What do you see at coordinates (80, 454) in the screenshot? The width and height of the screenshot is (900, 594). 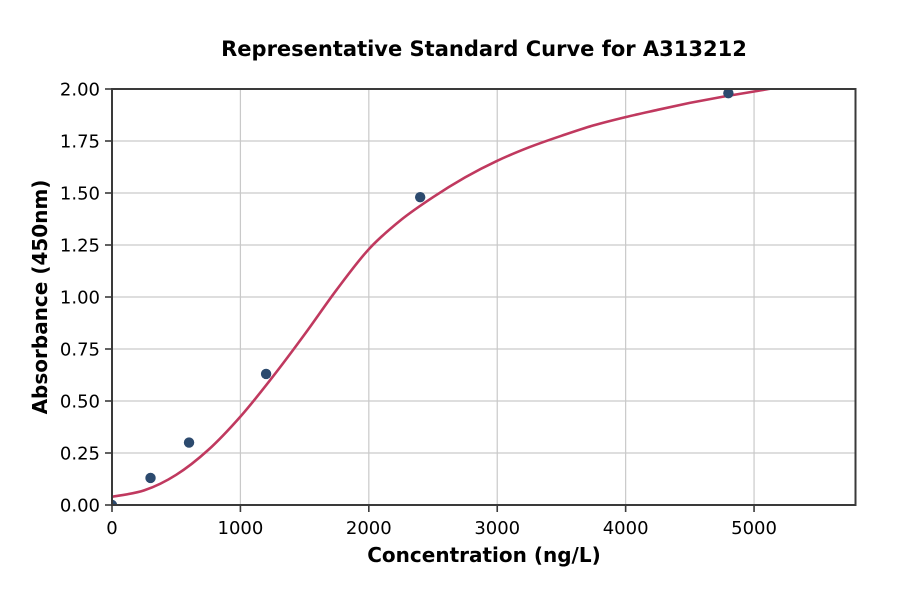 I see `y-tick-label: 0.25` at bounding box center [80, 454].